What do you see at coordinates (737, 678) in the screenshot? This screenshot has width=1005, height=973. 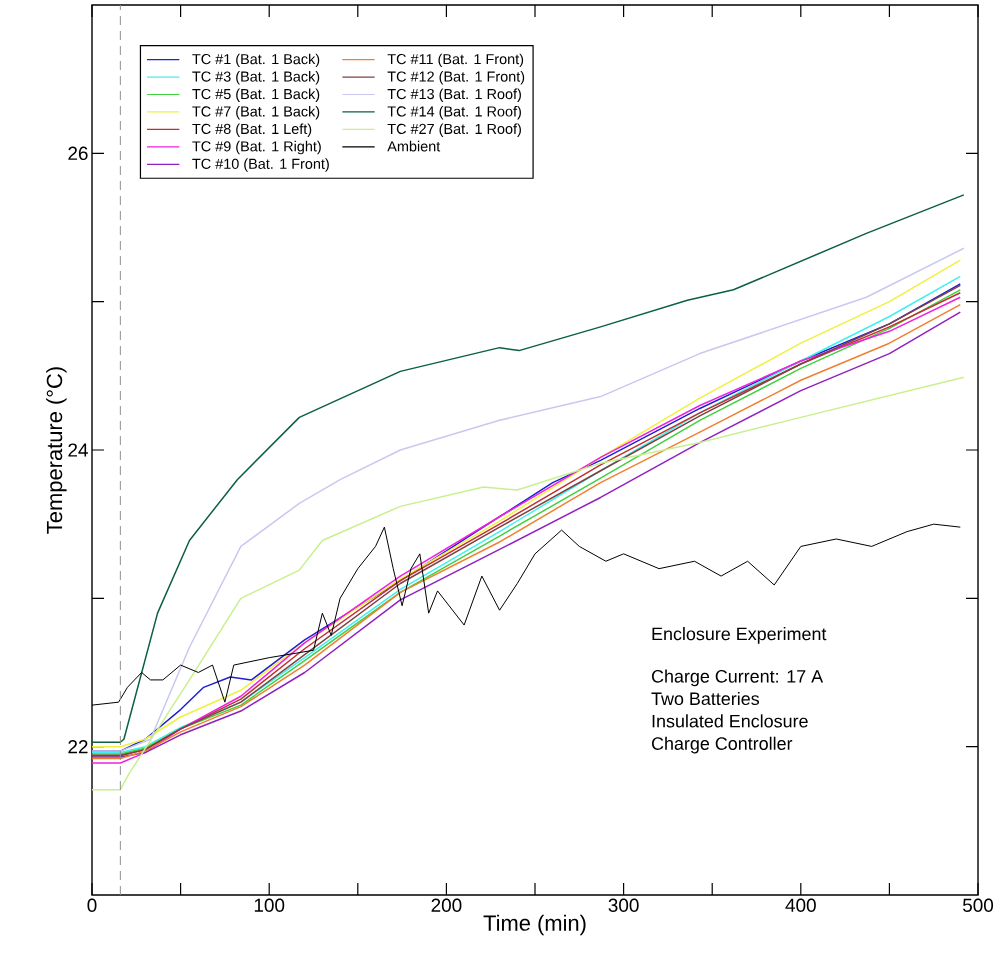 I see `annotation: Charge Current: 17 A` at bounding box center [737, 678].